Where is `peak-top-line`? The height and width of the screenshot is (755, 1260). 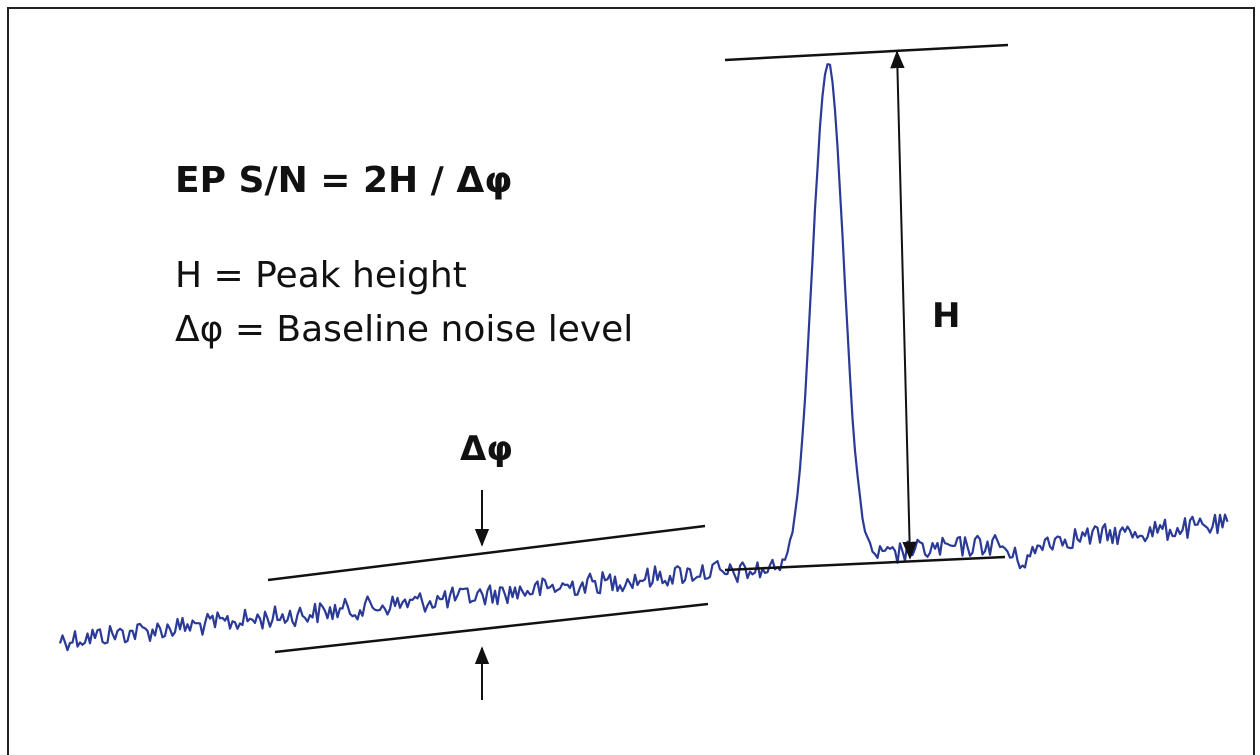
peak-top-line is located at coordinates (866, 52).